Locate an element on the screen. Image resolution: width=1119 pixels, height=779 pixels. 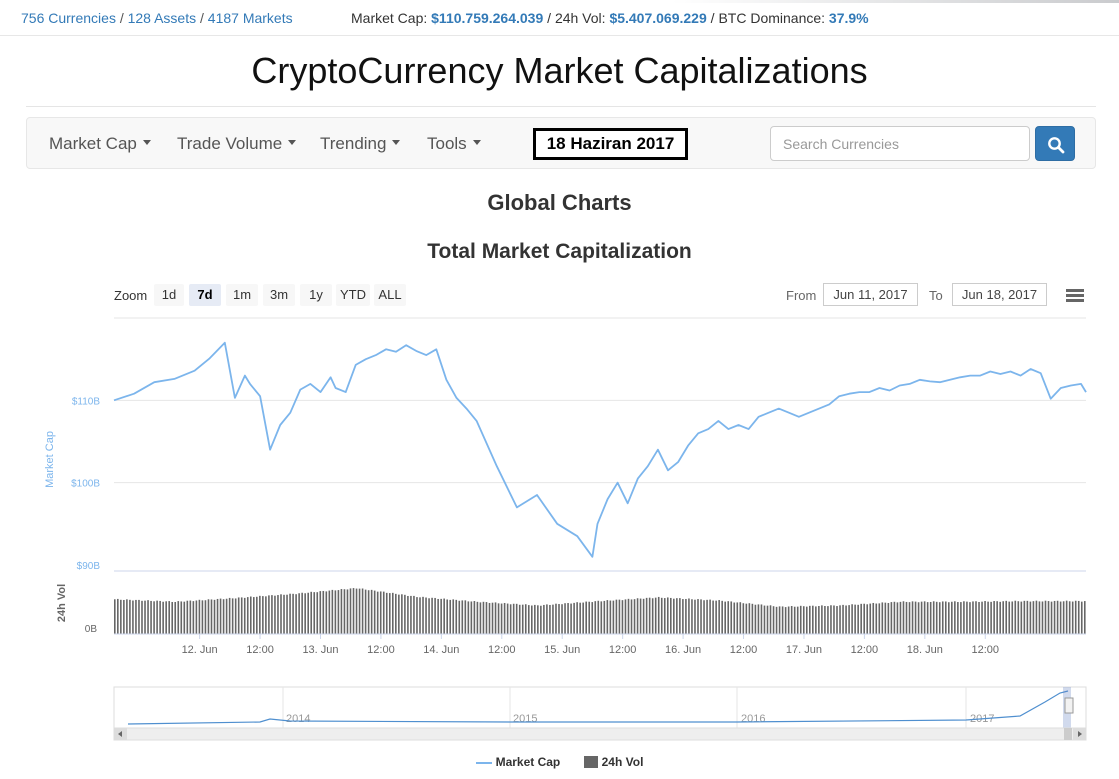
zoom-ytd-button: YTD is located at coordinates (353, 295).